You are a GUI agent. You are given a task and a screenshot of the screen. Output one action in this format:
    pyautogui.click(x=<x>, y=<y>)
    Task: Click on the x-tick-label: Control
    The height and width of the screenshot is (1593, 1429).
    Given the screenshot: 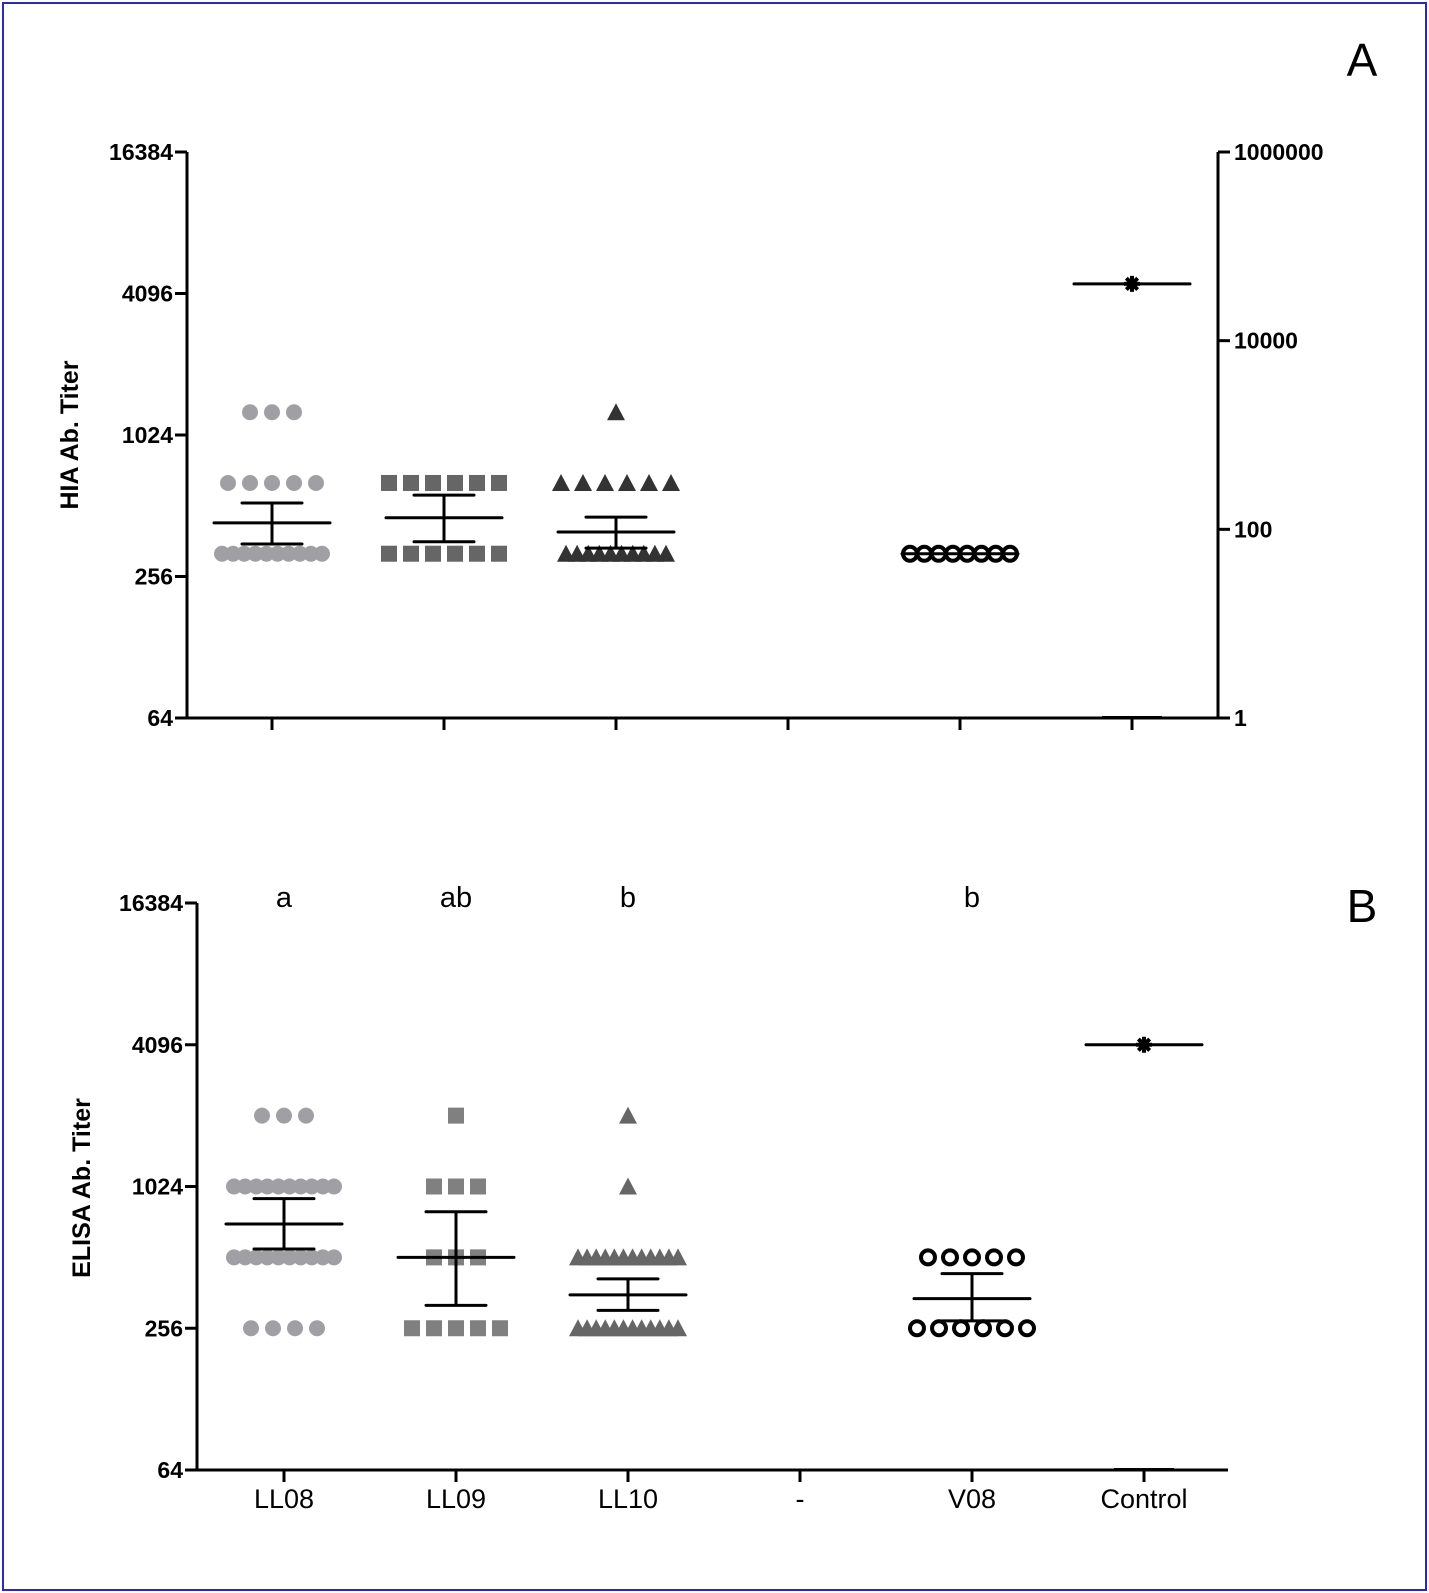 What is the action you would take?
    pyautogui.click(x=1143, y=1499)
    